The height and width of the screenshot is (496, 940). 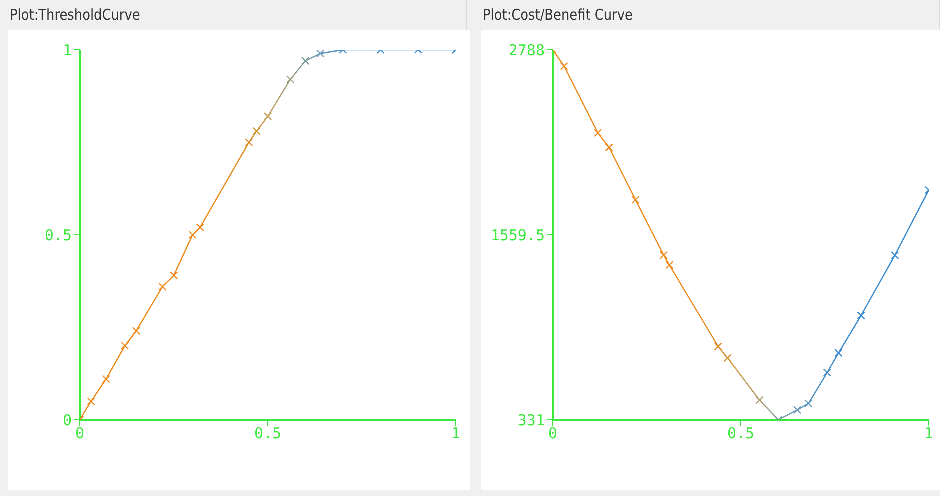 I want to click on chart-title: Plot:Cost/Benefit Curve, so click(x=558, y=15).